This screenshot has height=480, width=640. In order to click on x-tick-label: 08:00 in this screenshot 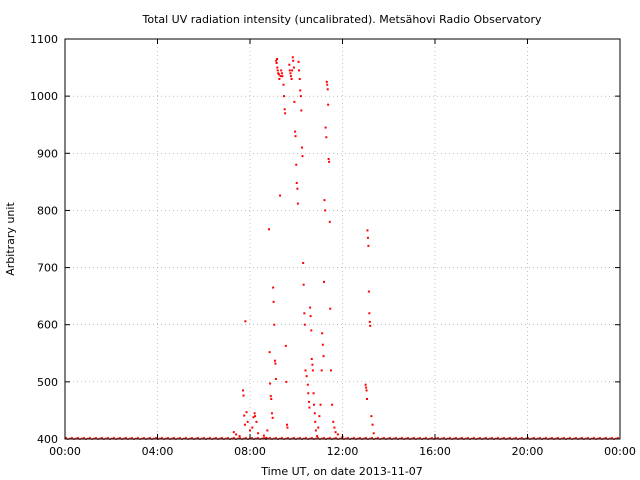, I will do `click(250, 451)`.